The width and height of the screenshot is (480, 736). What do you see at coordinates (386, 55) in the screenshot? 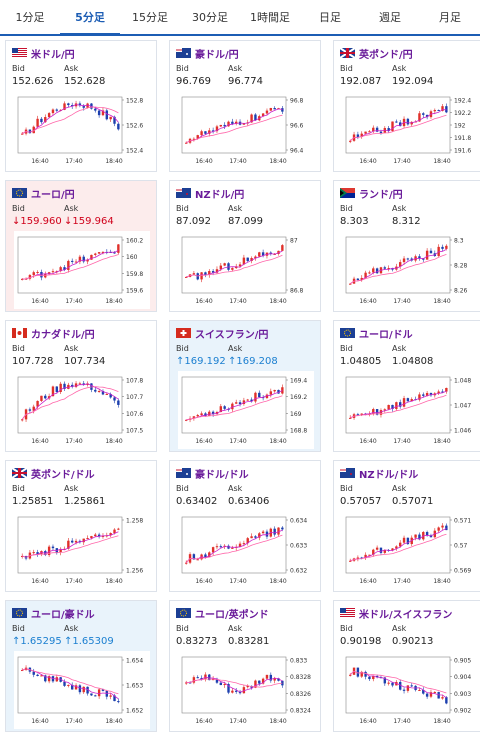
I see `currency-pair-name: 英ポンド/円` at bounding box center [386, 55].